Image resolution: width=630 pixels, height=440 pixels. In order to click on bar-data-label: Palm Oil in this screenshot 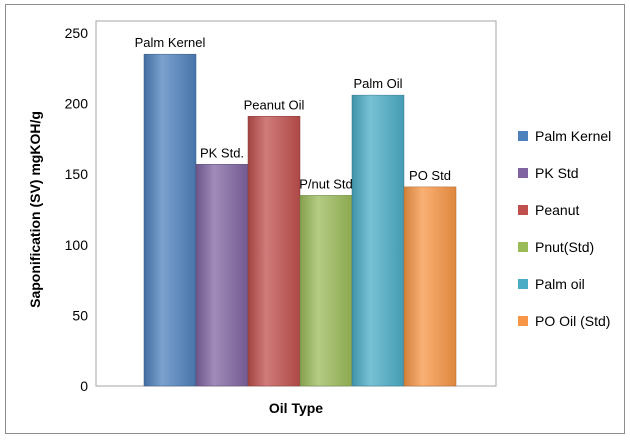, I will do `click(377, 83)`.